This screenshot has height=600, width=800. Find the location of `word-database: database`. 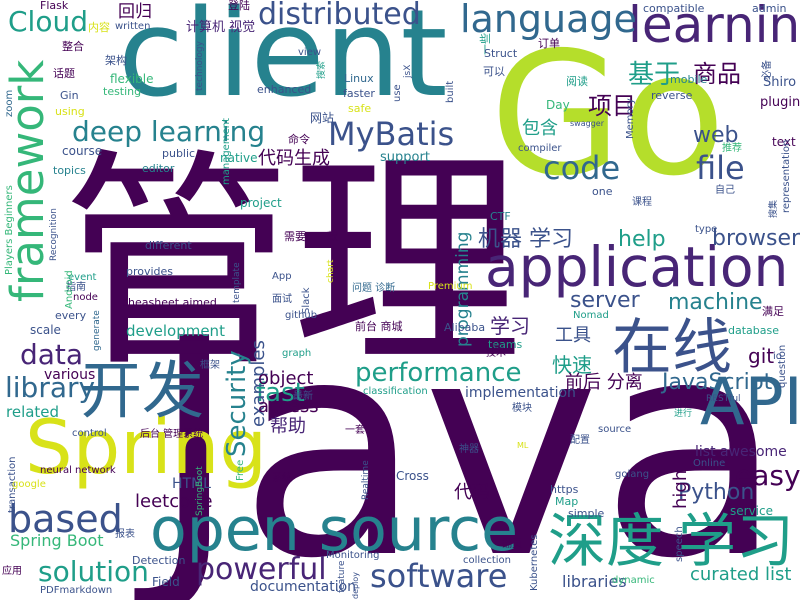

word-database: database is located at coordinates (753, 330).